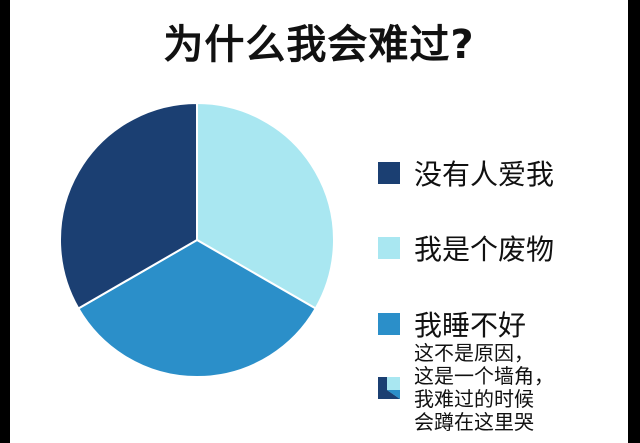 Image resolution: width=640 pixels, height=443 pixels. I want to click on chart-title: 为什么我会难过?, so click(319, 45).